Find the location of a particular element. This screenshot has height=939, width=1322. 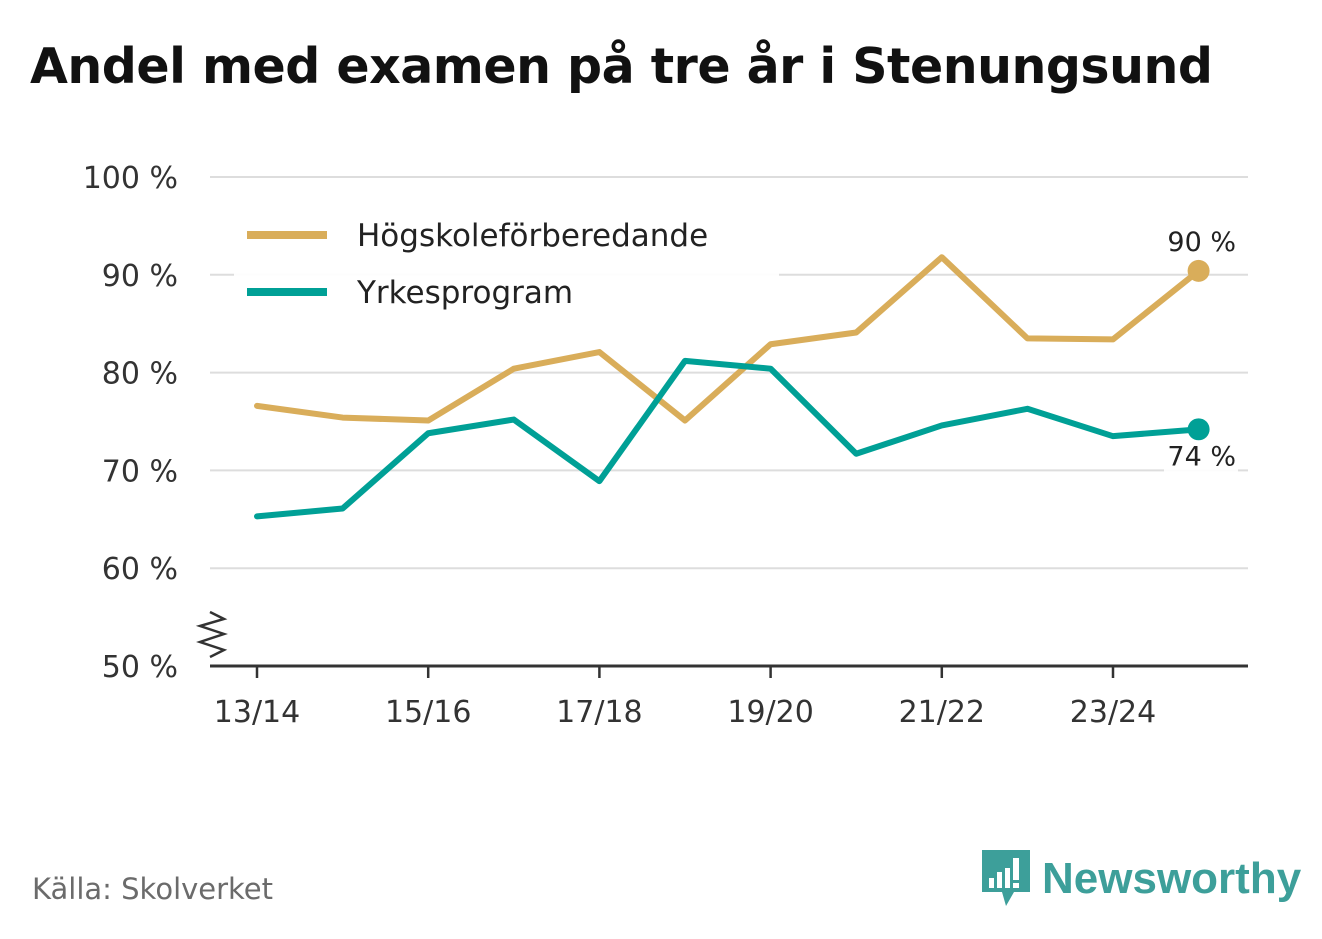

brand-name: Newsworthy is located at coordinates (1172, 878).